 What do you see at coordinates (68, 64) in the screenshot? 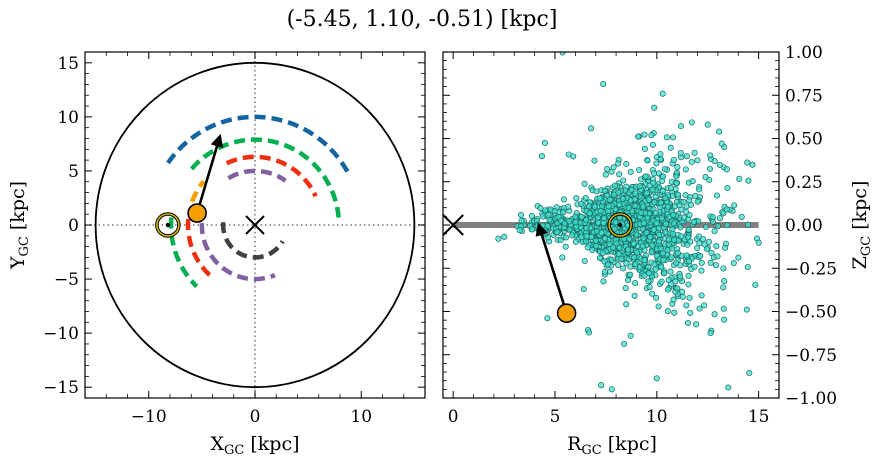
I see `left-y-tick-label: 15` at bounding box center [68, 64].